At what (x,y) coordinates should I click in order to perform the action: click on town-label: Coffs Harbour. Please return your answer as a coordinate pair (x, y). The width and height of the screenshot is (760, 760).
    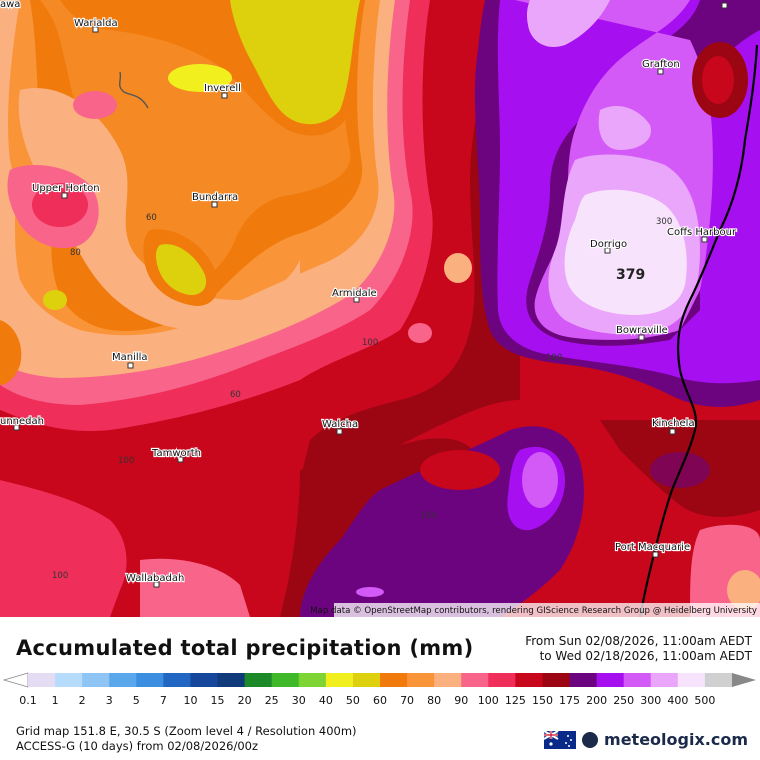
    Looking at the image, I should click on (702, 232).